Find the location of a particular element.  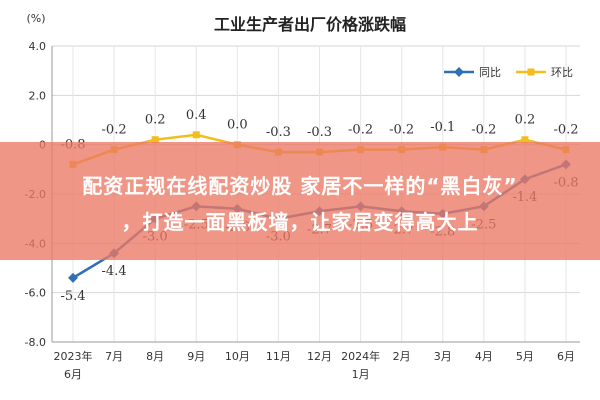

legend-entry: 同比 is located at coordinates (490, 72).